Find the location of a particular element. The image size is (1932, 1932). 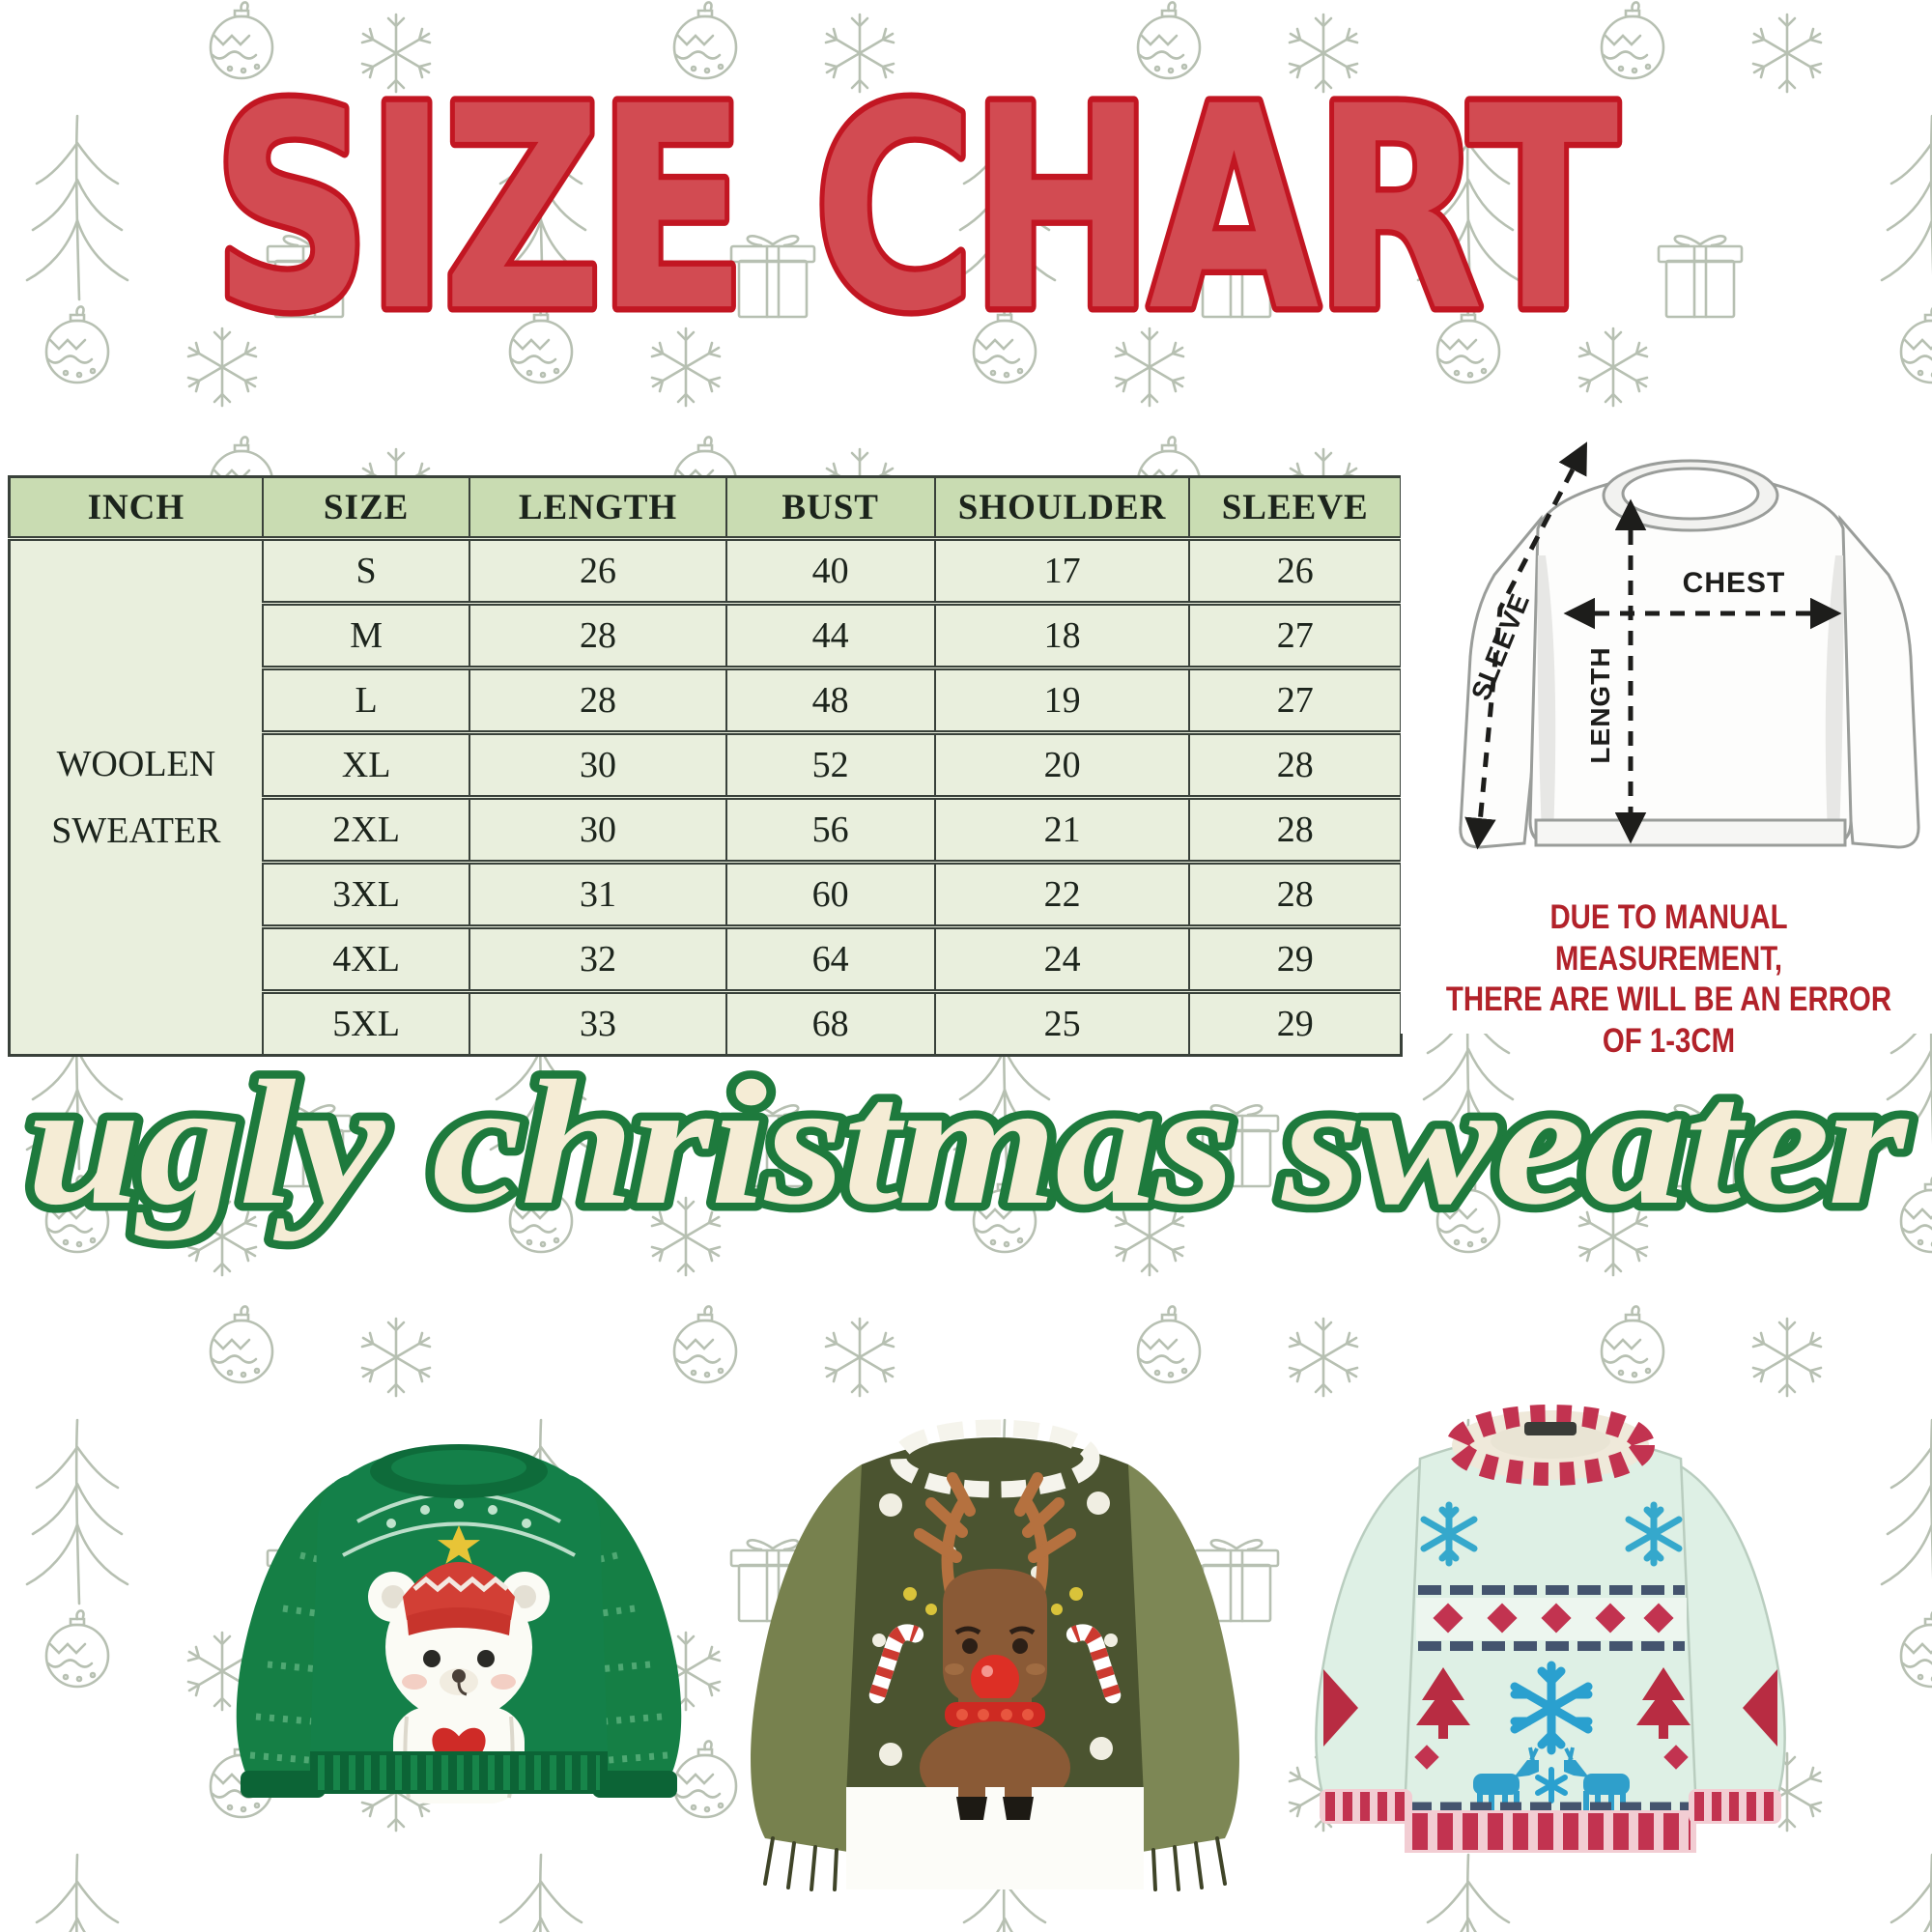

big-snowflake is located at coordinates (1551, 1708).